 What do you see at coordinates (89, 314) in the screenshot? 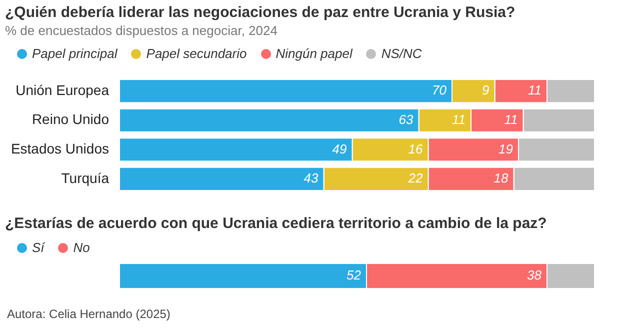
I see `text: Autora: Celia Hernando (2025)` at bounding box center [89, 314].